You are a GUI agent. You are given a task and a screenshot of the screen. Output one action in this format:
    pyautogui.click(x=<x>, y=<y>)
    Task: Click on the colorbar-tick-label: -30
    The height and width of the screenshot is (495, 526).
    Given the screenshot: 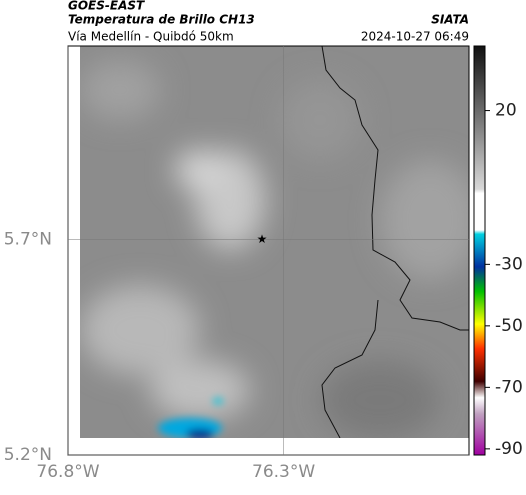 What is the action you would take?
    pyautogui.click(x=509, y=264)
    